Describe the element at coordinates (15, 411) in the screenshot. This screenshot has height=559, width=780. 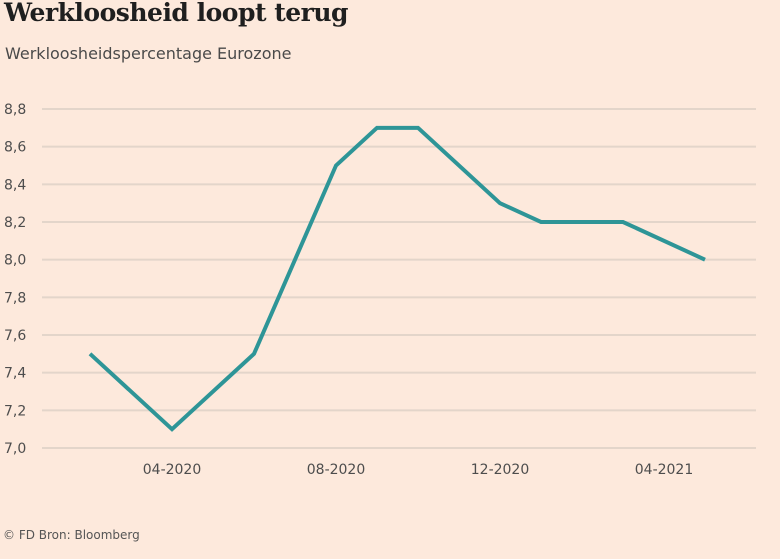
I see `y-tick-label: 7,2` at that location.